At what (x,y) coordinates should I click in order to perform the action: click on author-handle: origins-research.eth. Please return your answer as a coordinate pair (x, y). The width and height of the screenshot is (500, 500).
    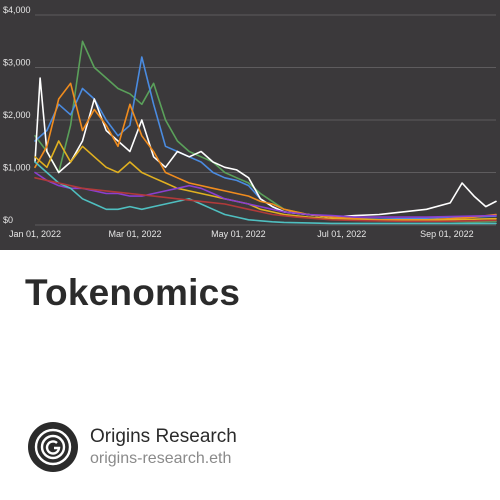
    Looking at the image, I should click on (161, 458).